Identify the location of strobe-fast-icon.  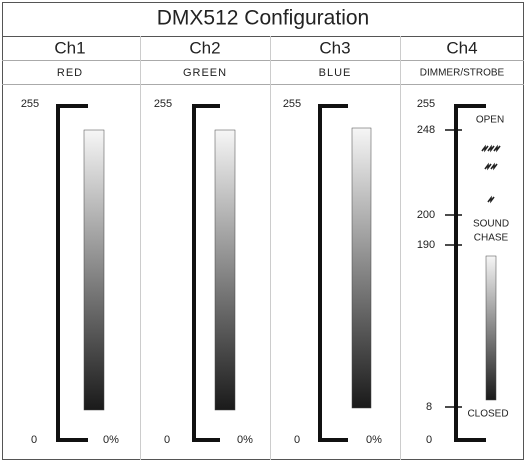
(491, 148).